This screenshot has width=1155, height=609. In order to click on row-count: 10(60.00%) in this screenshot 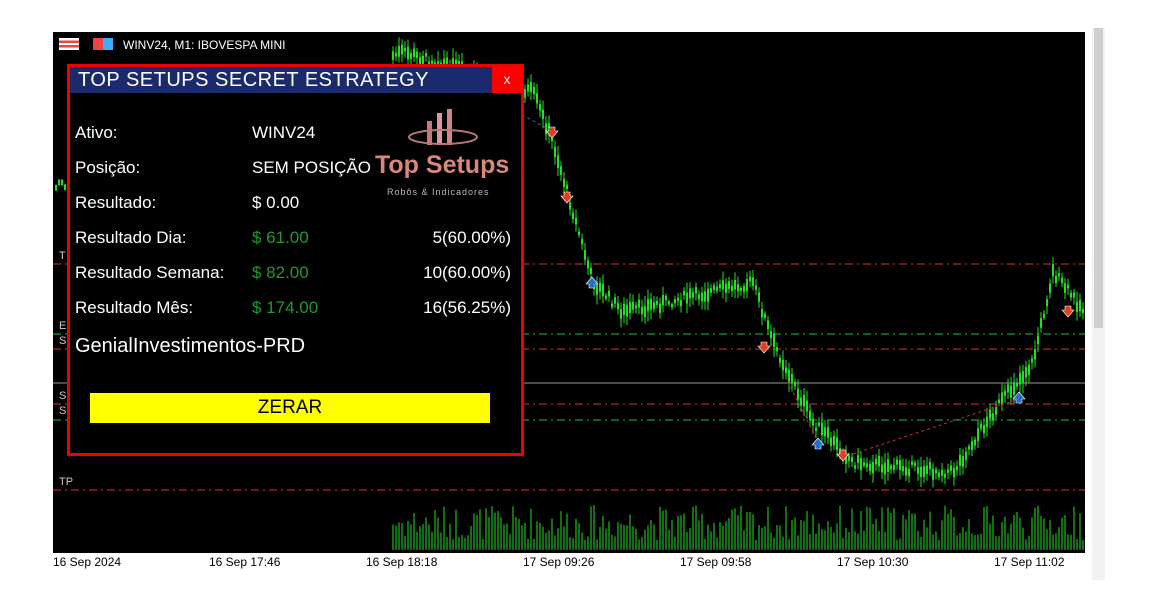, I will do `click(467, 272)`.